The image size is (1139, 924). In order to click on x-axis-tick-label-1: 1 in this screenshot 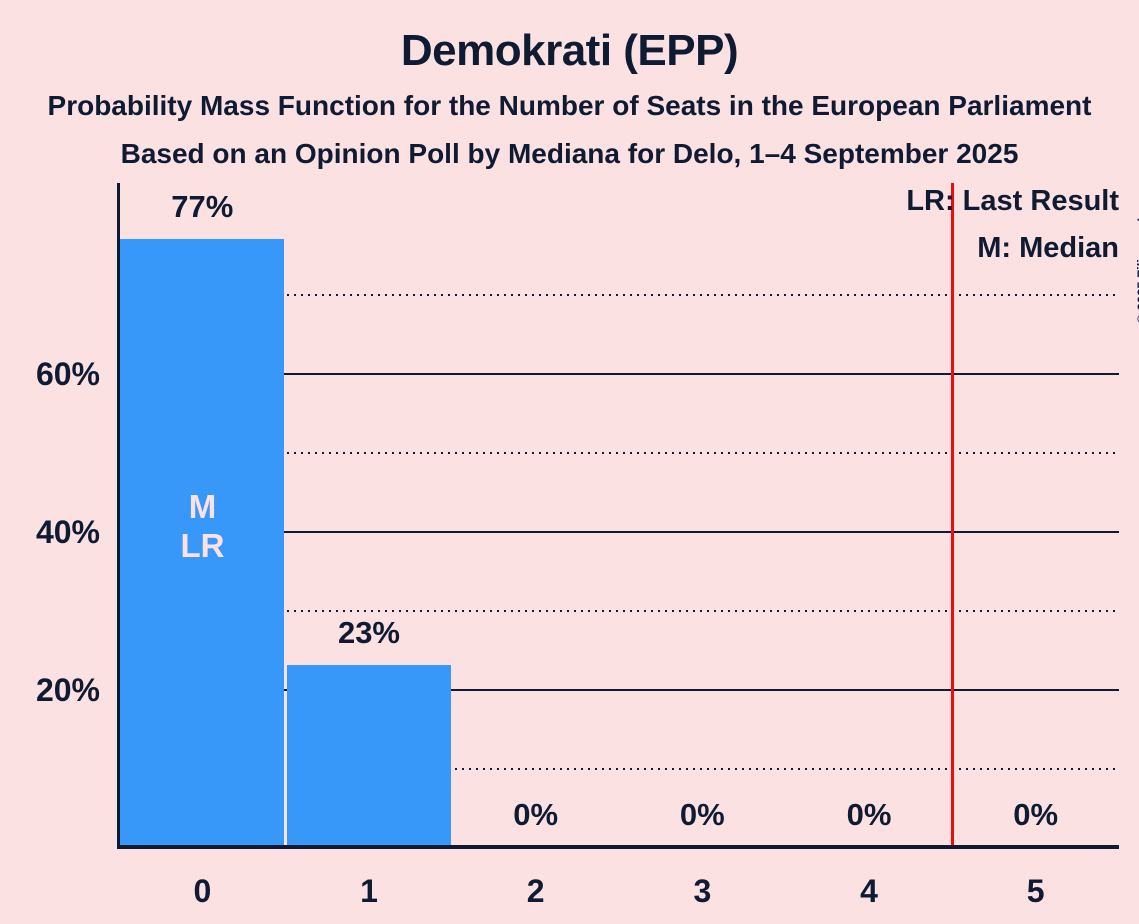, I will do `click(369, 891)`.